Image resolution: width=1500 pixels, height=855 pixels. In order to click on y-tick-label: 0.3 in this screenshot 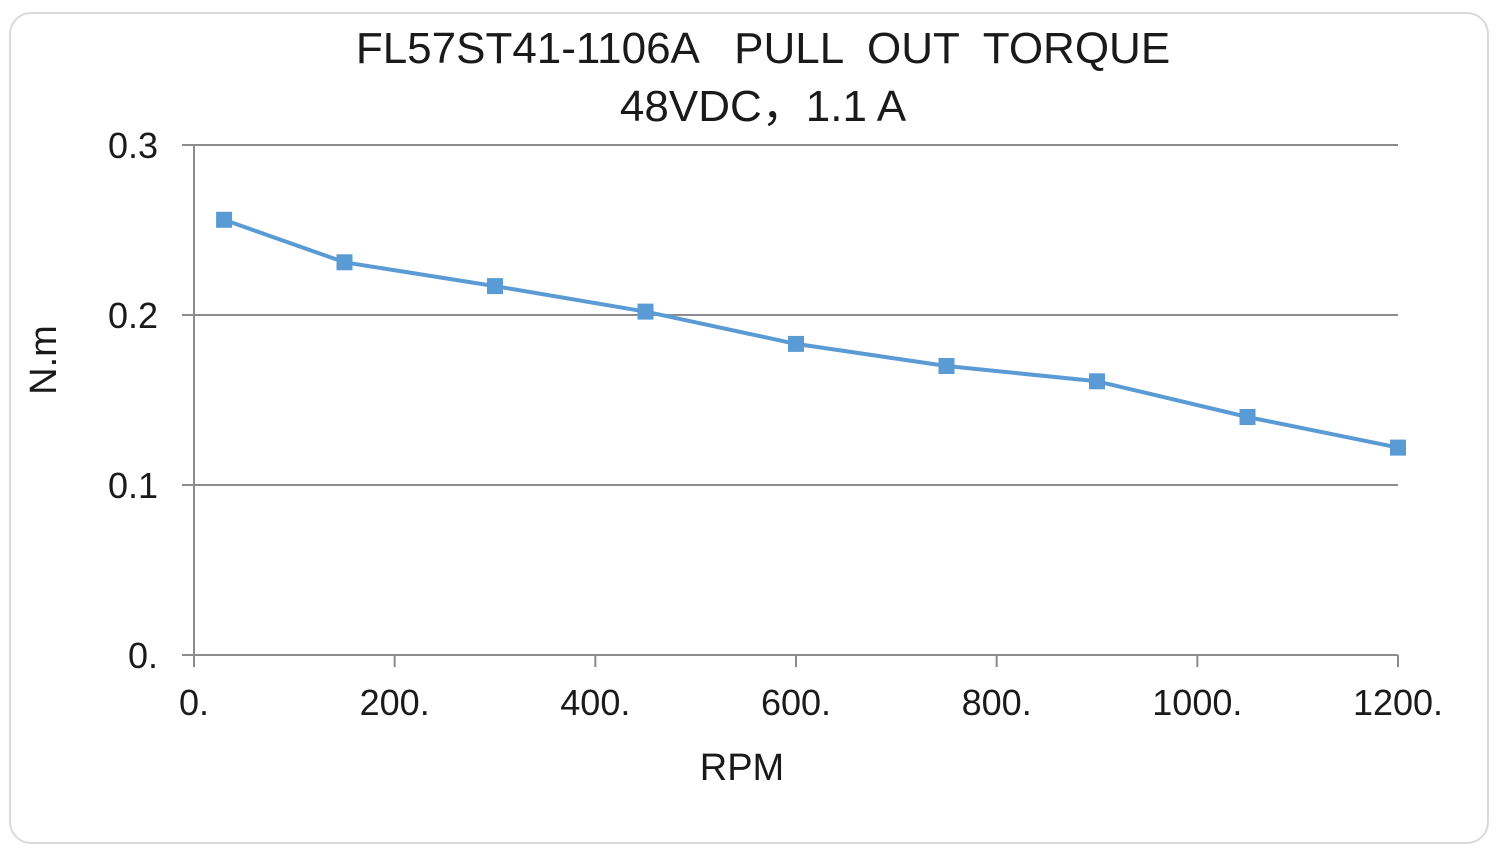, I will do `click(133, 145)`.